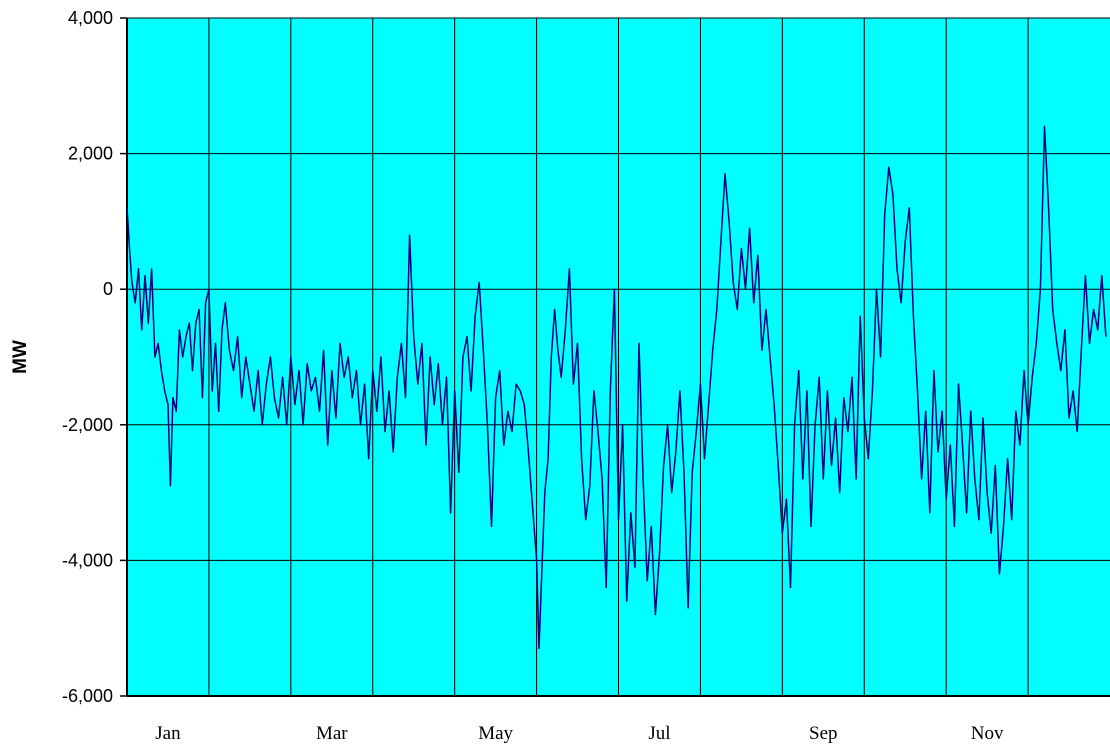 This screenshot has width=1110, height=749. Describe the element at coordinates (659, 733) in the screenshot. I see `x-tick-label: Jul` at that location.